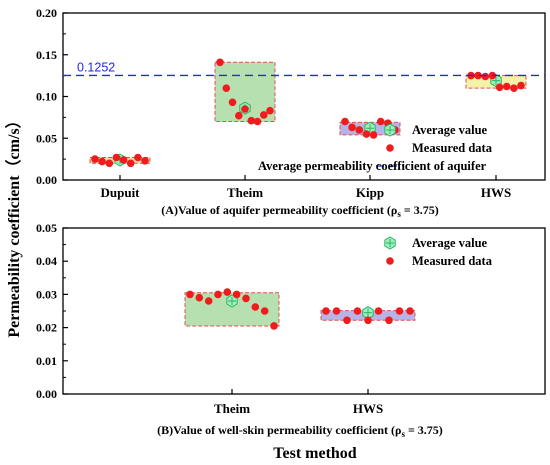 The image size is (550, 465). Describe the element at coordinates (14, 224) in the screenshot. I see `y-axis-label: Permeability coefficient（cm/s）` at that location.